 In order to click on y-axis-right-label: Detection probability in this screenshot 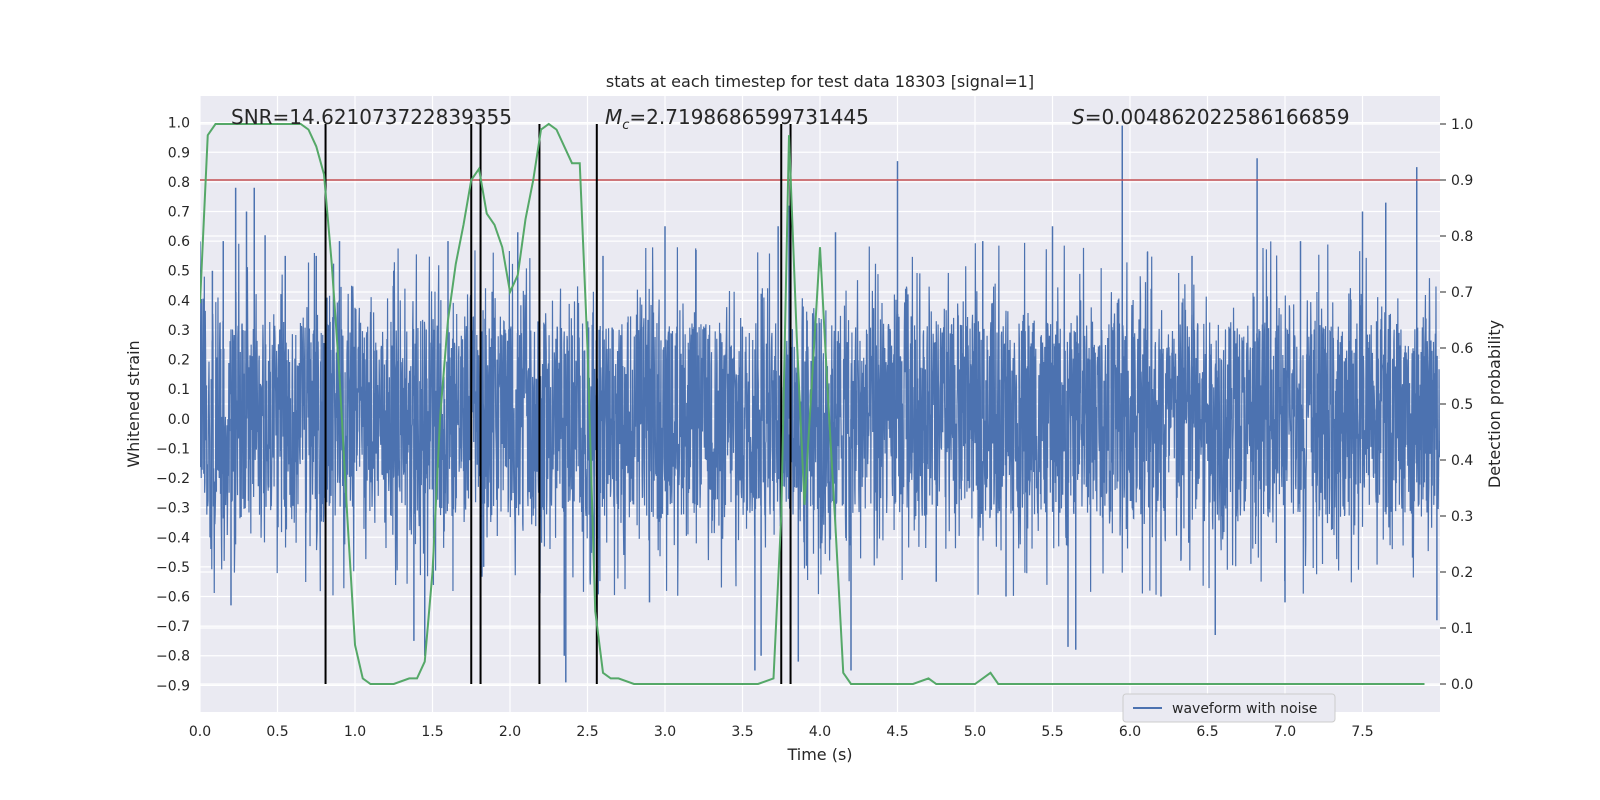, I will do `click(1494, 404)`.